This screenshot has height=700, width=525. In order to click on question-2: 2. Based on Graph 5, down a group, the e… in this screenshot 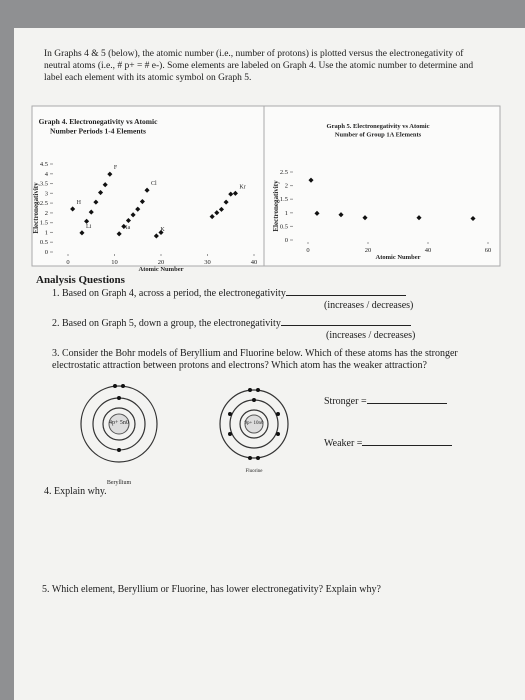, I will do `click(231, 323)`.